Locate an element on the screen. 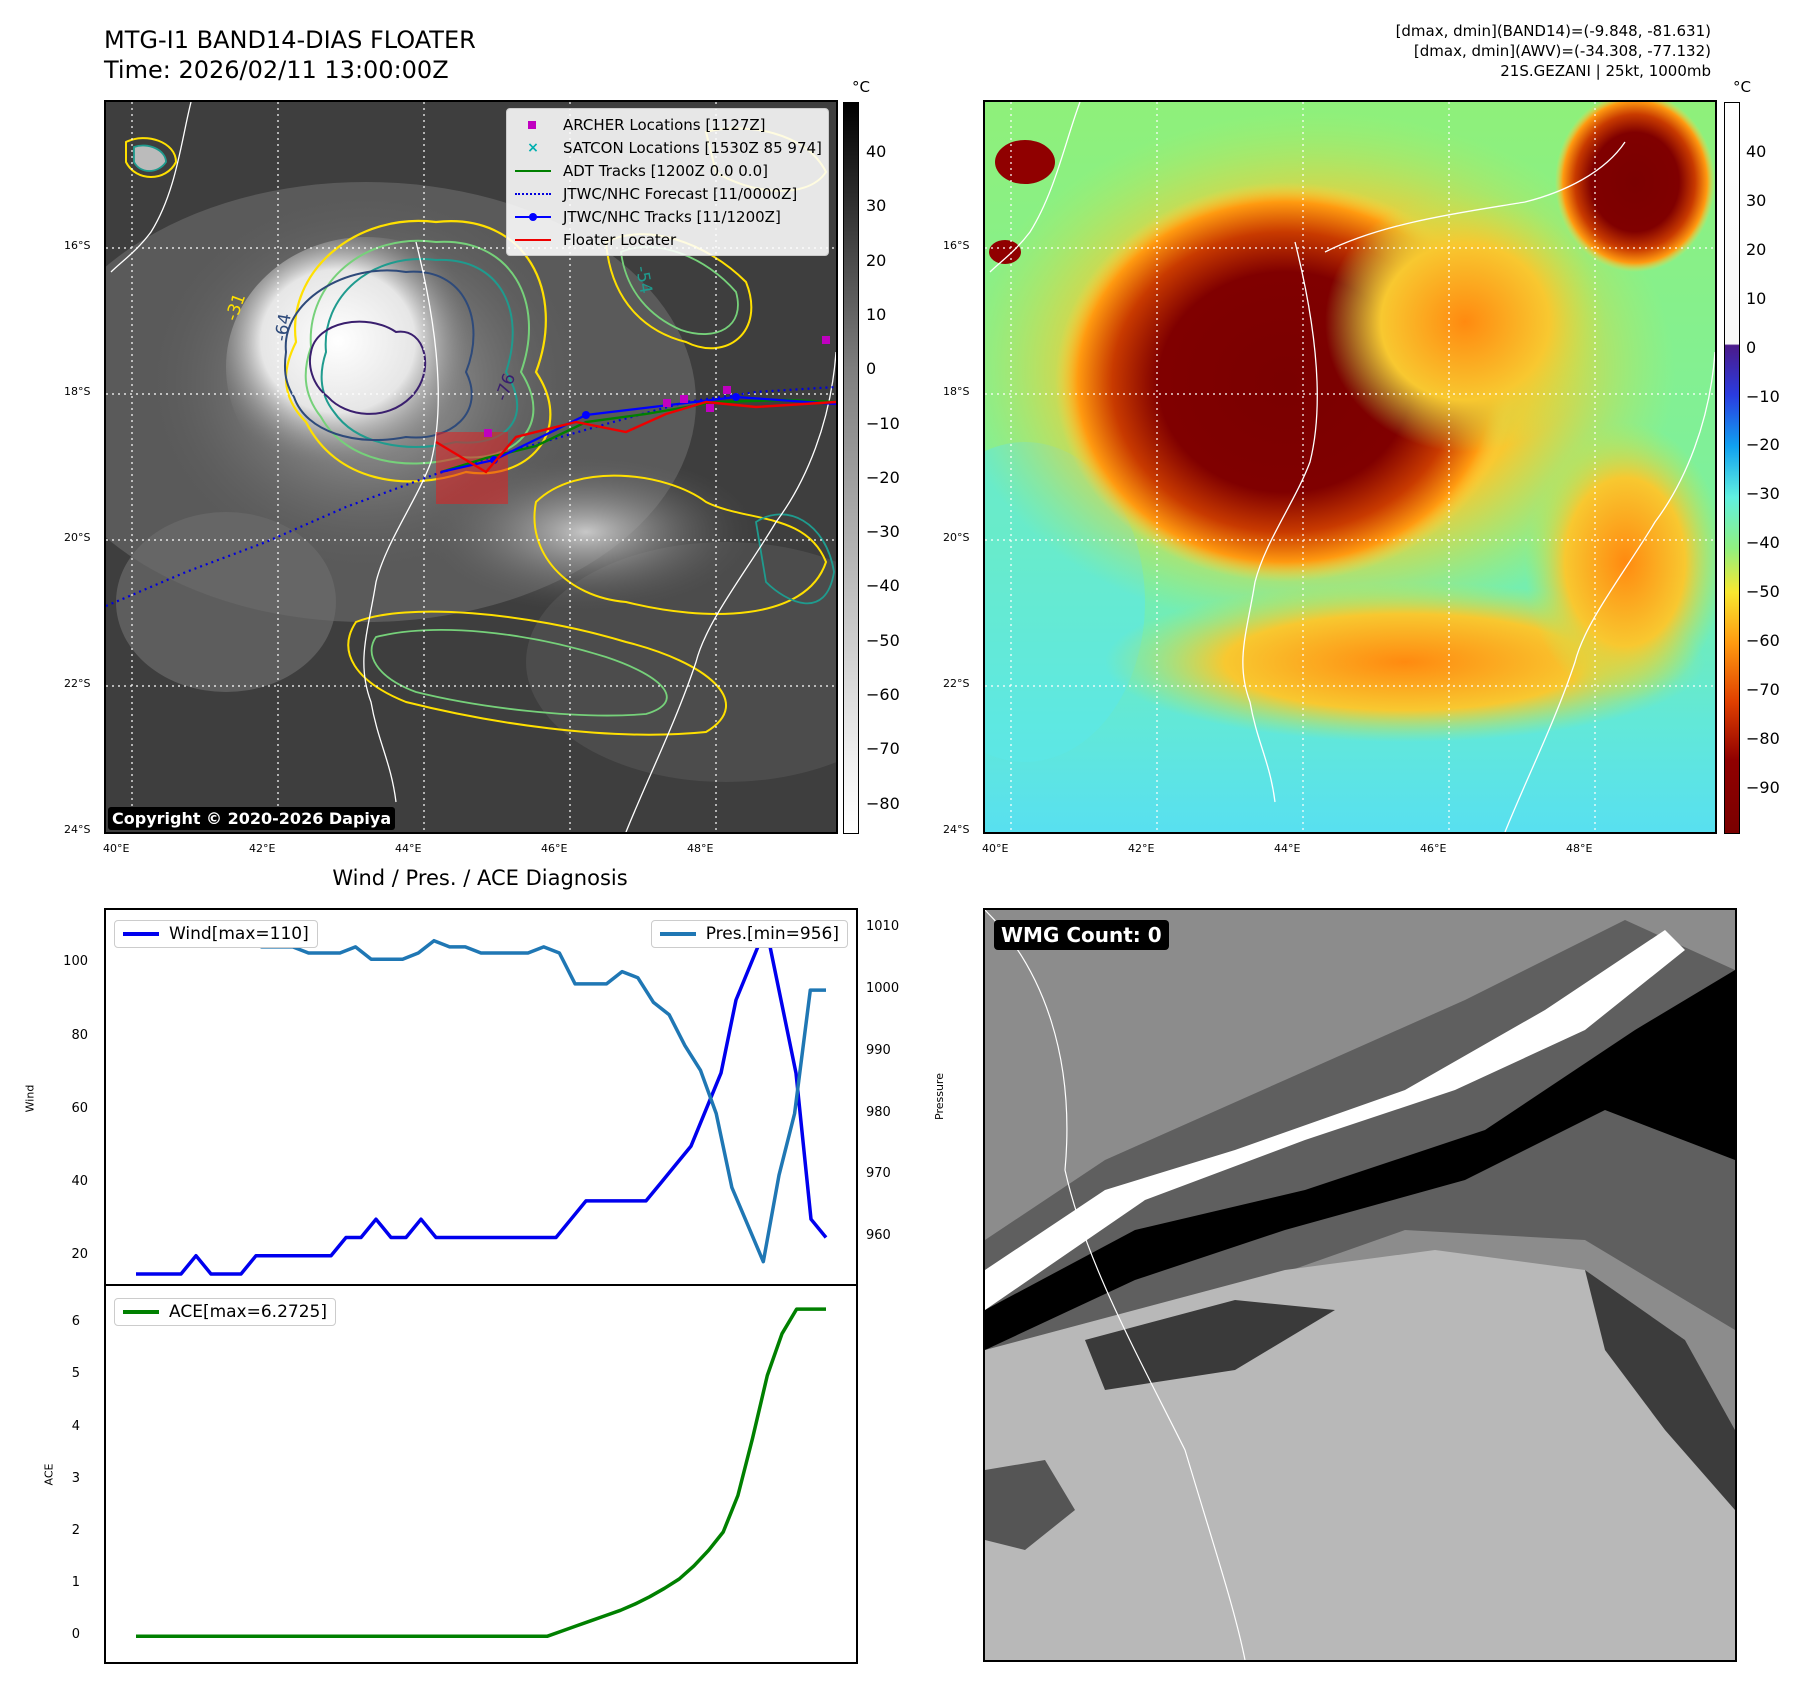  wind-ytick: 60 is located at coordinates (79, 1108).